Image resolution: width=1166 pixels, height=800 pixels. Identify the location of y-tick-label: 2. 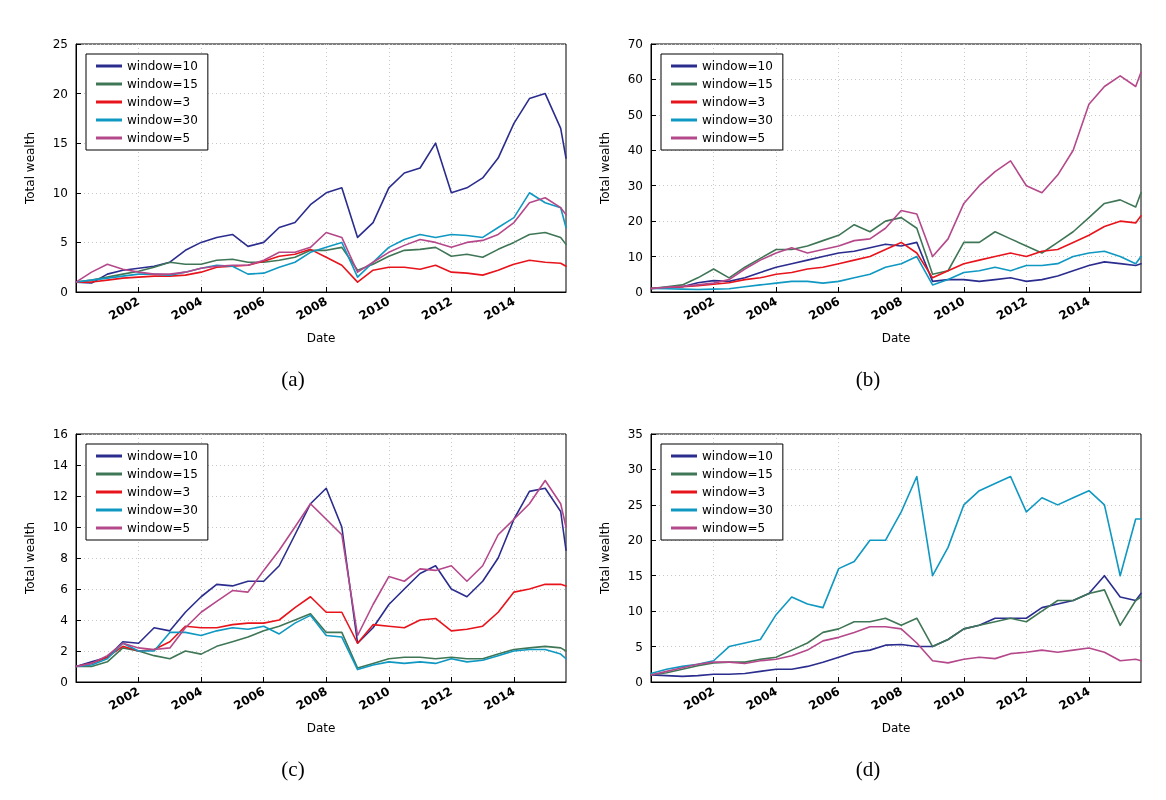
(64, 651).